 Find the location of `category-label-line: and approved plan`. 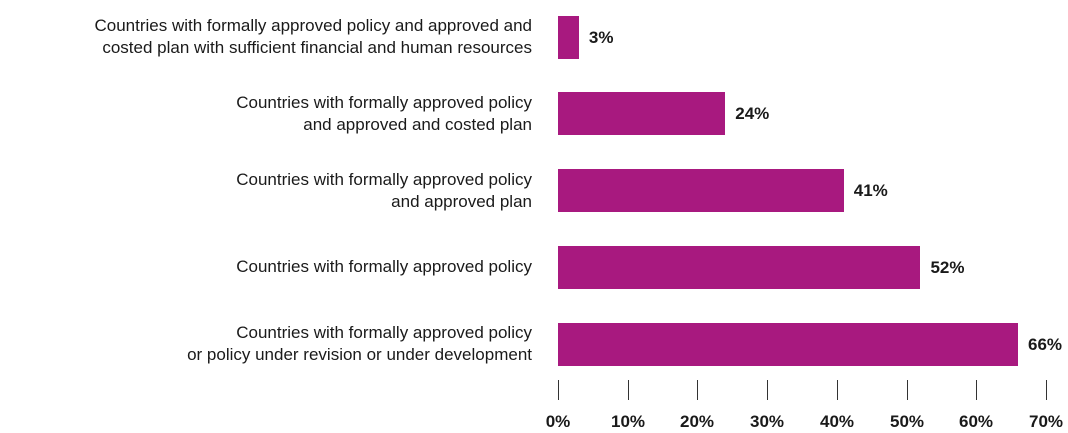

category-label-line: and approved plan is located at coordinates (461, 201).